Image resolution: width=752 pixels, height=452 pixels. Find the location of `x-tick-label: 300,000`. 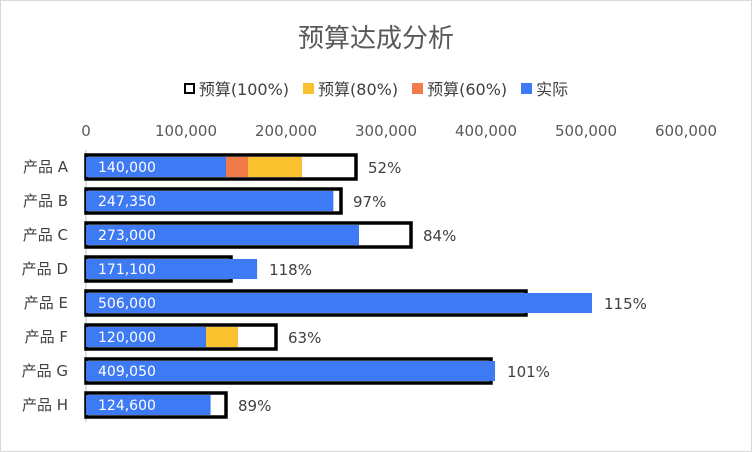

x-tick-label: 300,000 is located at coordinates (386, 131).